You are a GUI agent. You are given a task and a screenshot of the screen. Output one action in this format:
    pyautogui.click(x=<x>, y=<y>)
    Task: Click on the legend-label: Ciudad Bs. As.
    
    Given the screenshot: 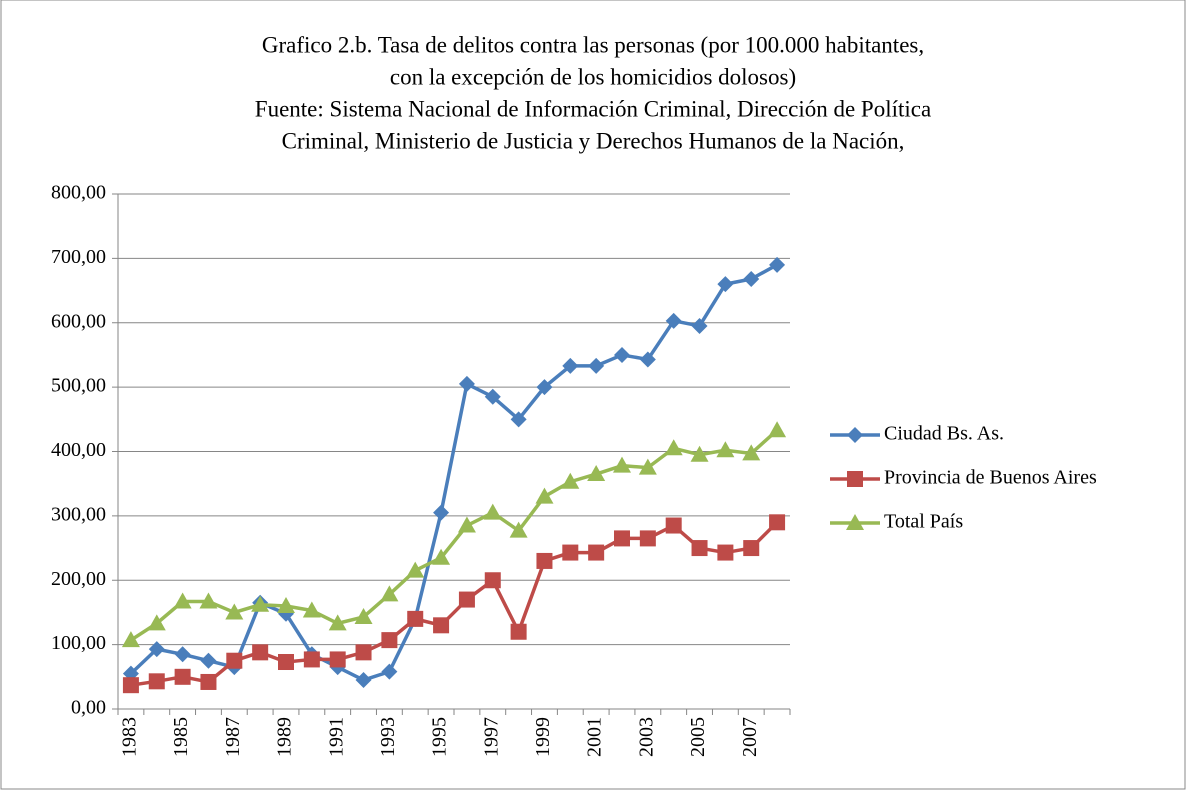 What is the action you would take?
    pyautogui.click(x=944, y=434)
    